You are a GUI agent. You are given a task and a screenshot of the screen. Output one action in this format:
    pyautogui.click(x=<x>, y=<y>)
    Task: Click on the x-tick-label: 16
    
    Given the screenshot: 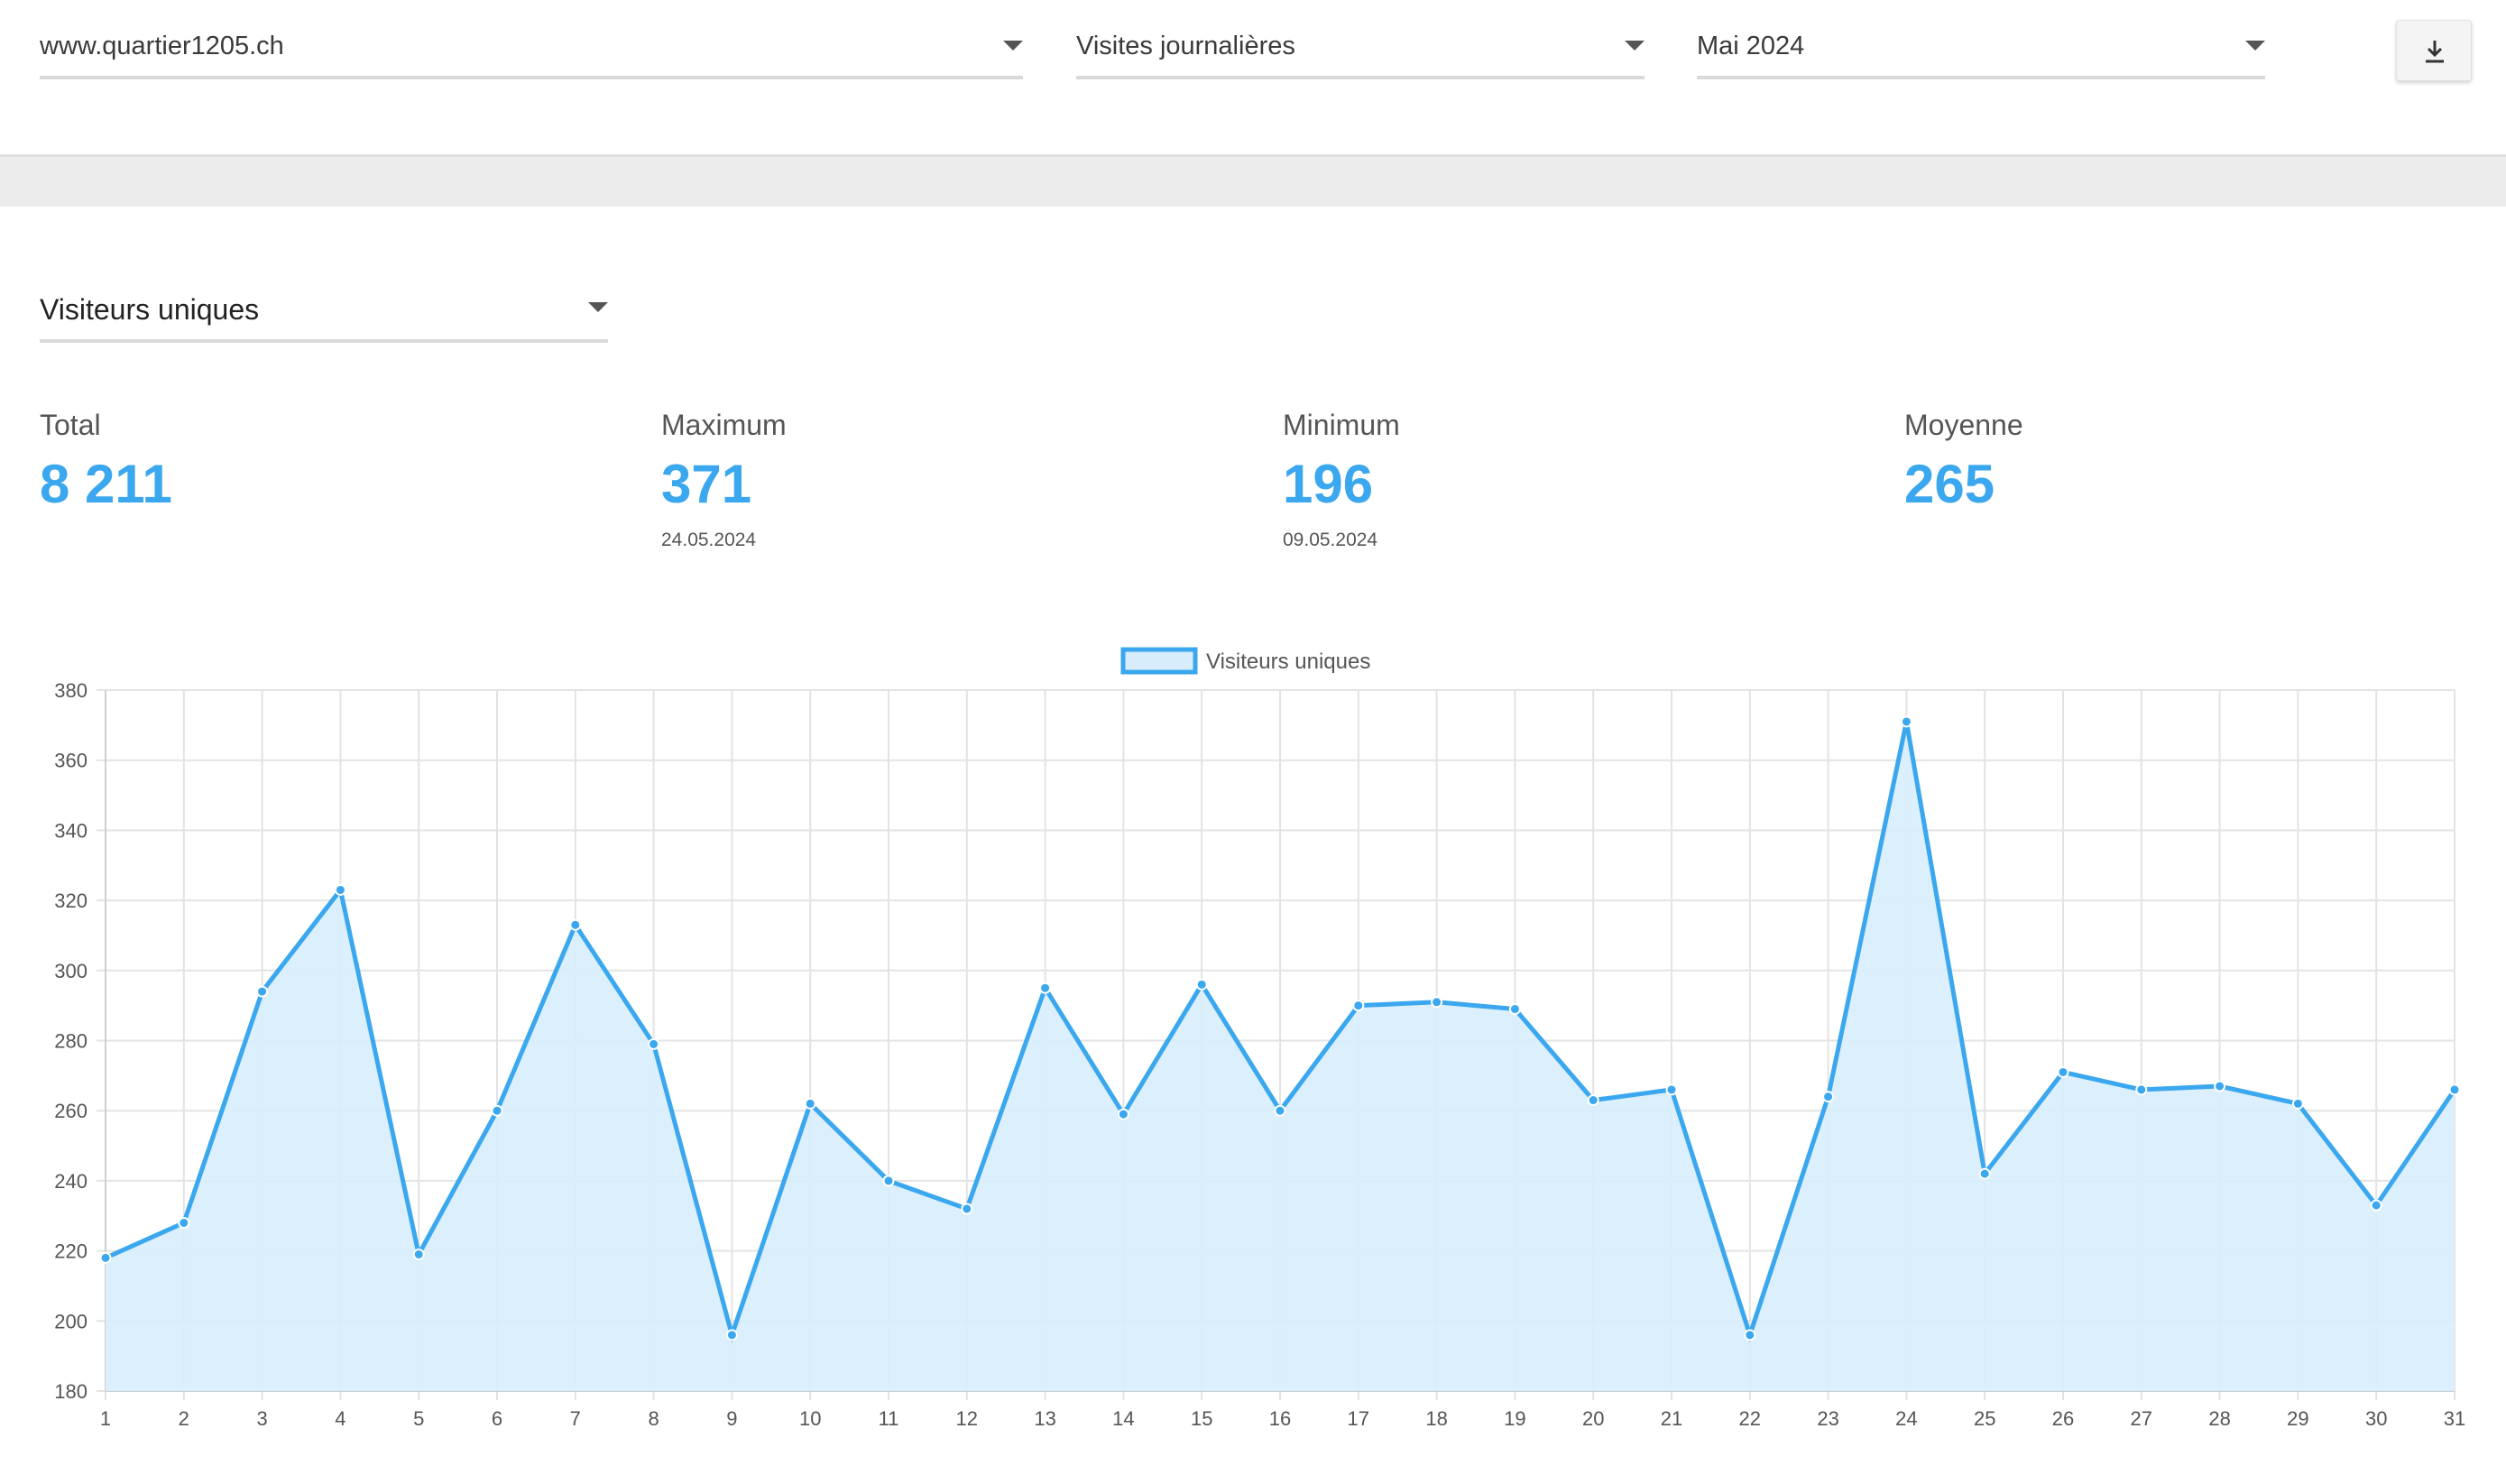 What is the action you would take?
    pyautogui.click(x=1280, y=1418)
    